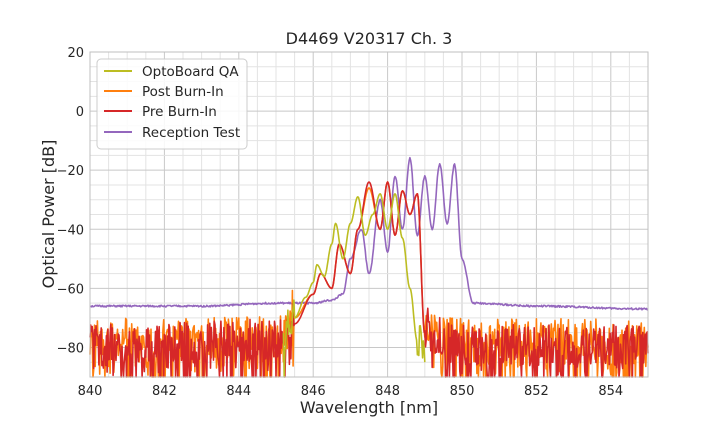 The height and width of the screenshot is (432, 720). Describe the element at coordinates (536, 391) in the screenshot. I see `x-tick-label: 852` at that location.